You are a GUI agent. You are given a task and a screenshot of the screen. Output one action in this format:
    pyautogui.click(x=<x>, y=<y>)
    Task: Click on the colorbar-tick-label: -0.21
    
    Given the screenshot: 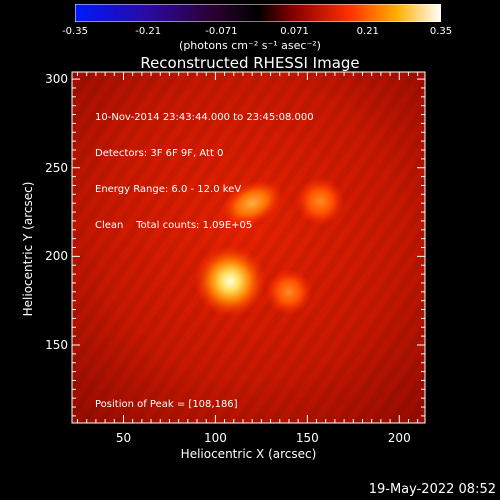 What is the action you would take?
    pyautogui.click(x=148, y=31)
    